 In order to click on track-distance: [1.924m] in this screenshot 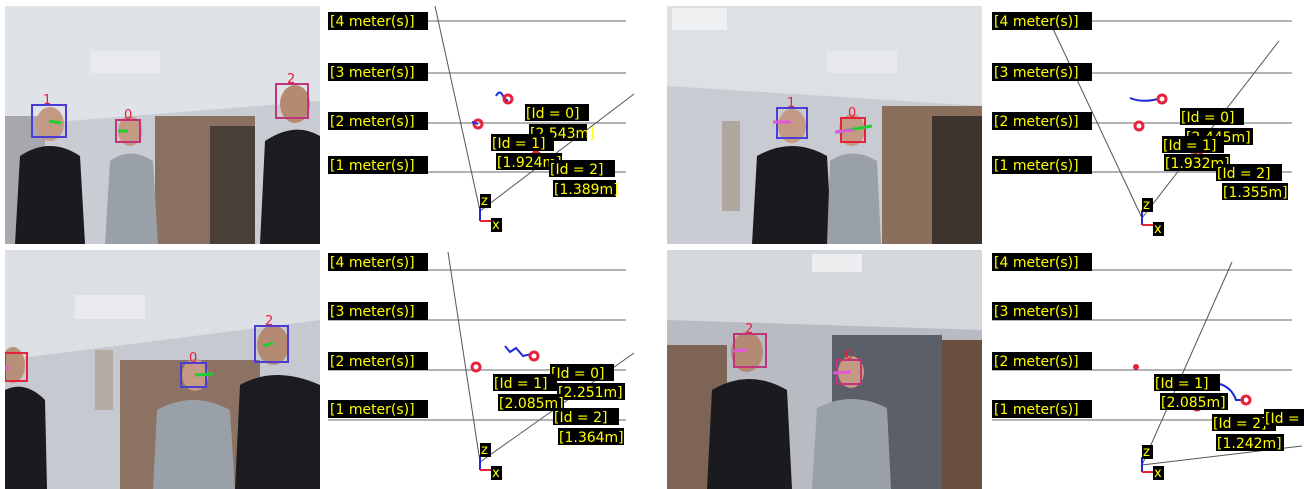, I will do `click(529, 163)`.